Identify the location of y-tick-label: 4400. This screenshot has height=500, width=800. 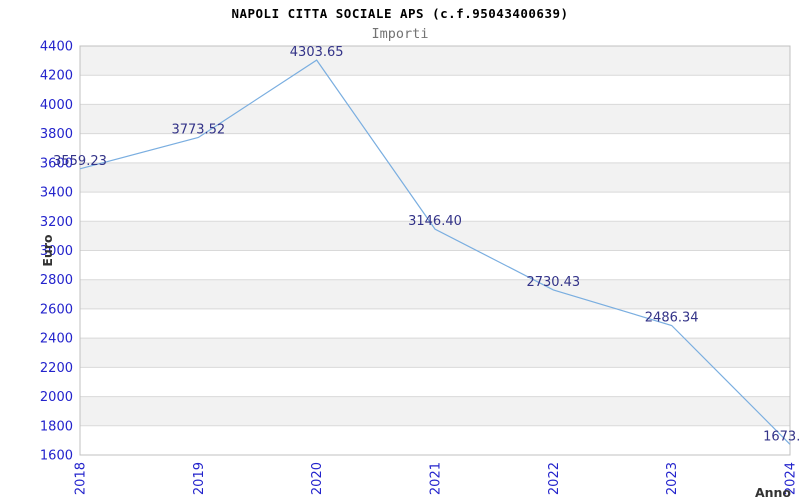
(56, 47).